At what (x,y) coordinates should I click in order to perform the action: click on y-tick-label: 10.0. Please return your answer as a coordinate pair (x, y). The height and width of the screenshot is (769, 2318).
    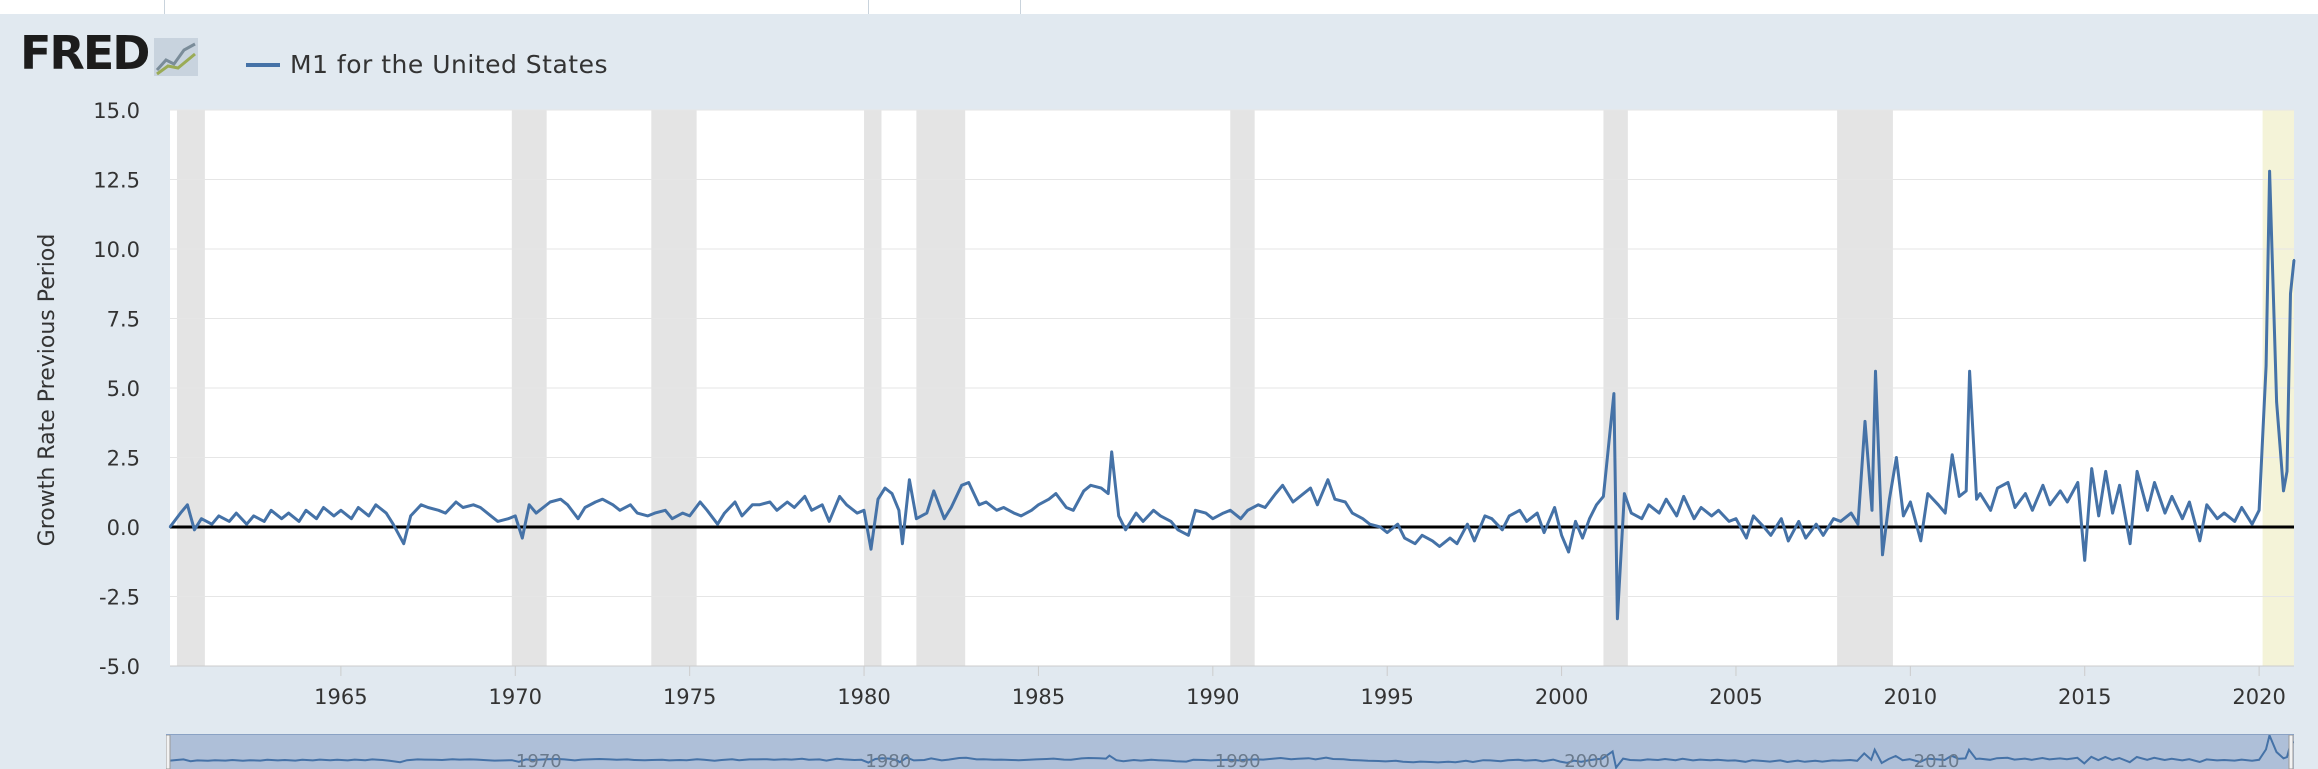
    Looking at the image, I should click on (116, 250).